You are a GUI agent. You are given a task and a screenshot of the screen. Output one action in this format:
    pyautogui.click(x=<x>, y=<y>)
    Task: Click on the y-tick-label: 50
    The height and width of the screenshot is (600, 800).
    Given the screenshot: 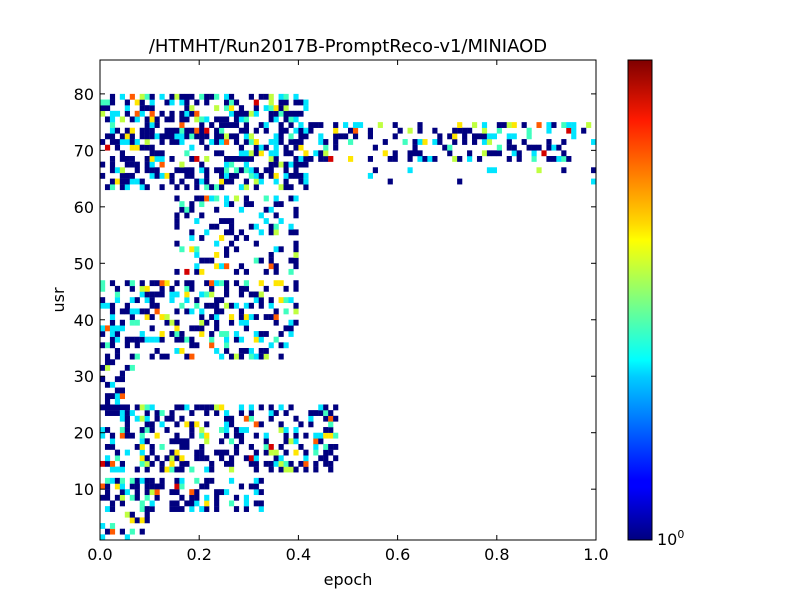 What is the action you would take?
    pyautogui.click(x=84, y=263)
    